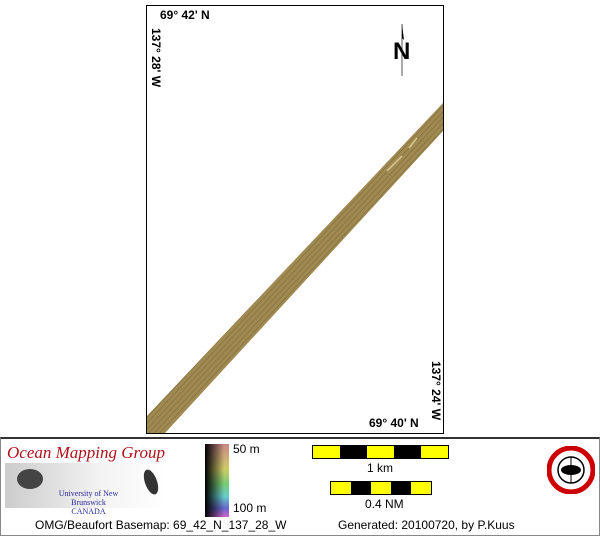 The width and height of the screenshot is (600, 536). Describe the element at coordinates (88, 511) in the screenshot. I see `country-label: CANADA` at that location.